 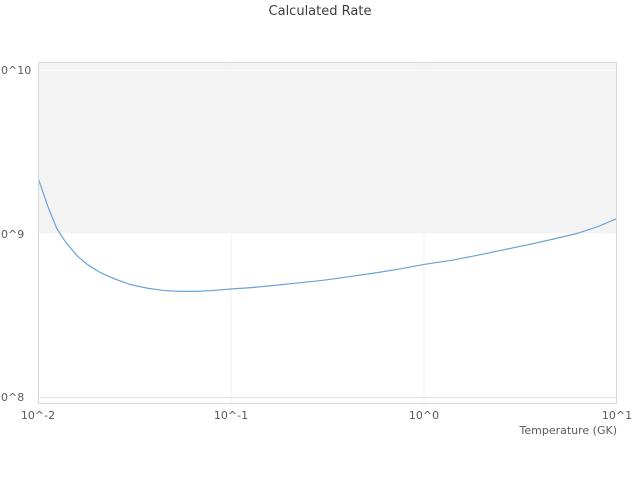 I want to click on x-tick-label: 10^0, so click(x=424, y=415).